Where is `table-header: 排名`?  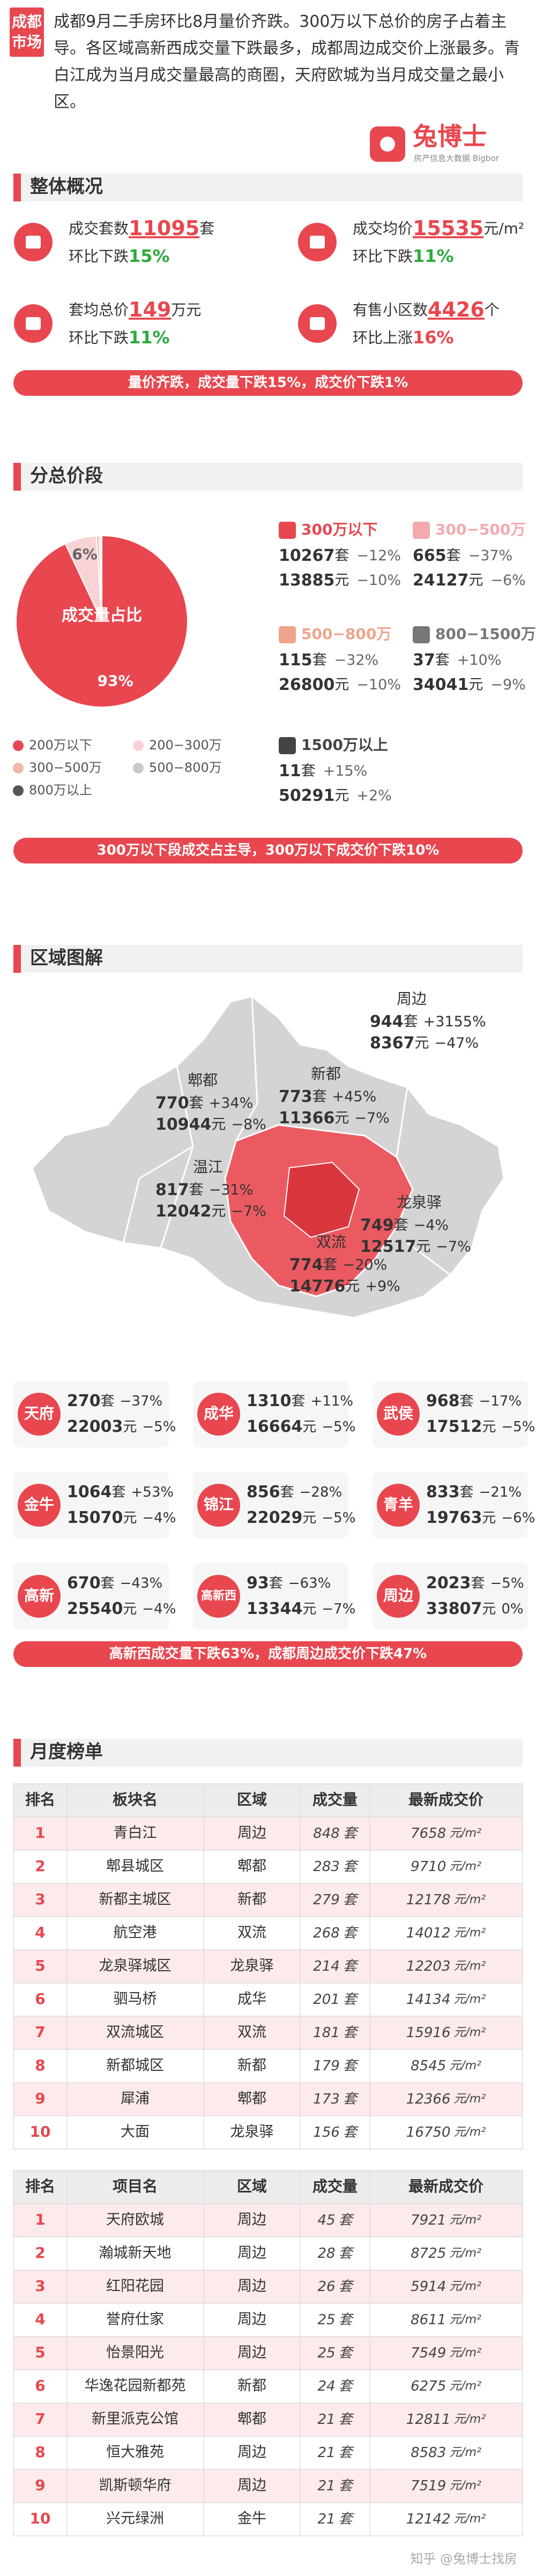 table-header: 排名 is located at coordinates (40, 2186).